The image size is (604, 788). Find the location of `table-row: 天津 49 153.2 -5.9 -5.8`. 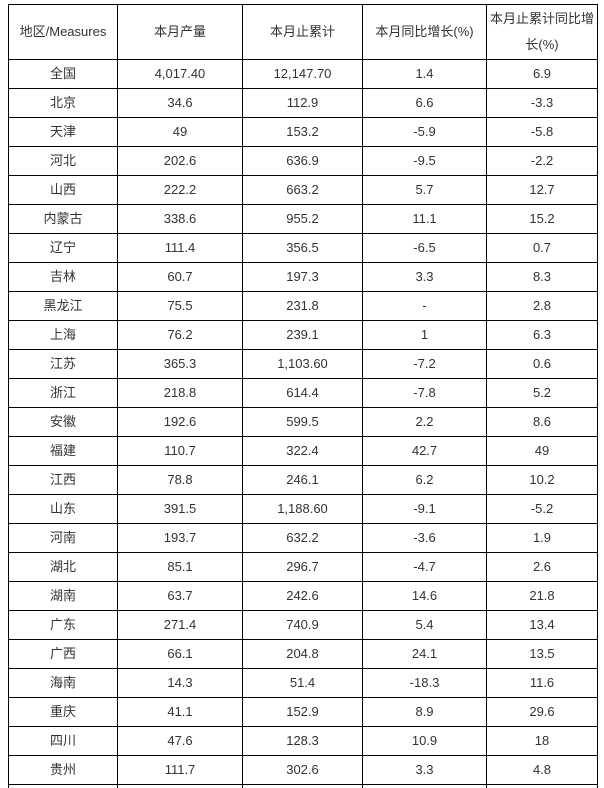

table-row: 天津 49 153.2 -5.9 -5.8 is located at coordinates (303, 132).